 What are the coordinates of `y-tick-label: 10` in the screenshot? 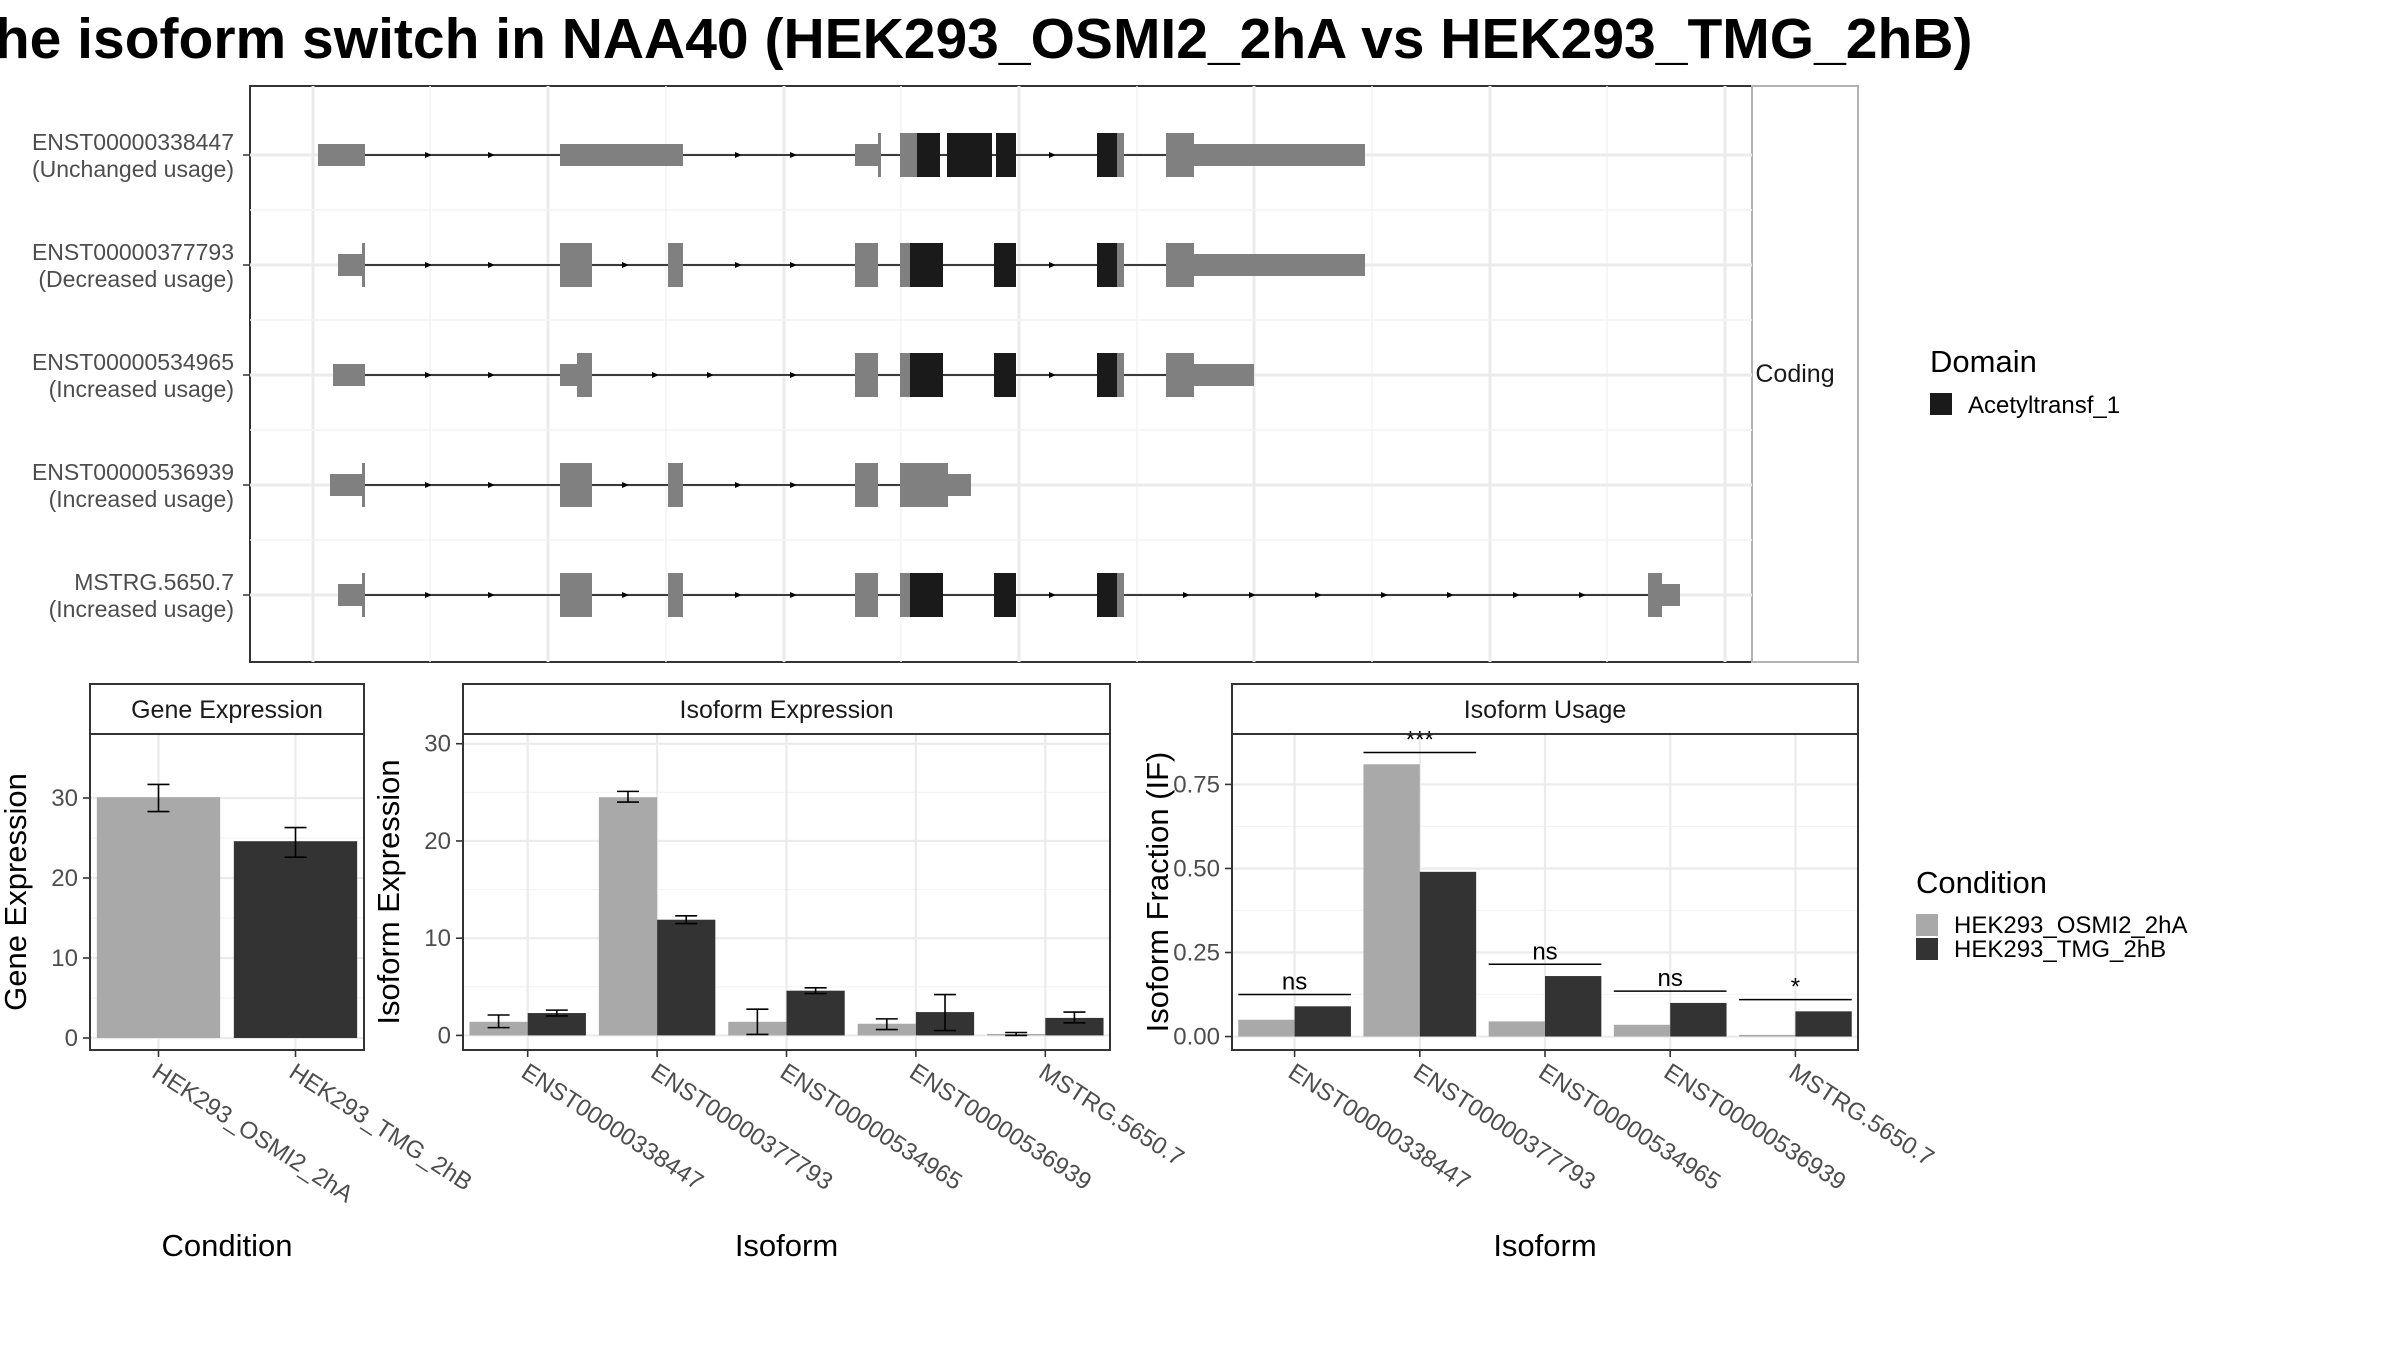 It's located at (437, 938).